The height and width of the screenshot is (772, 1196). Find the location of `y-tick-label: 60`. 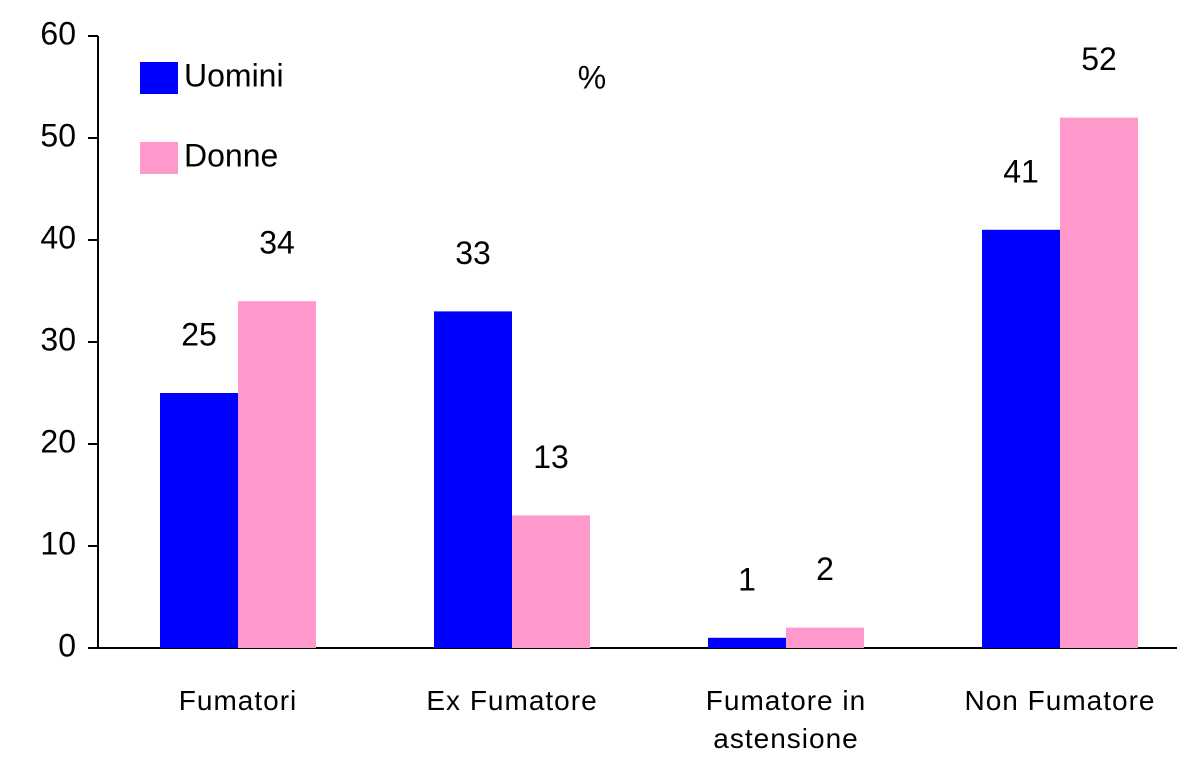

y-tick-label: 60 is located at coordinates (58, 33).